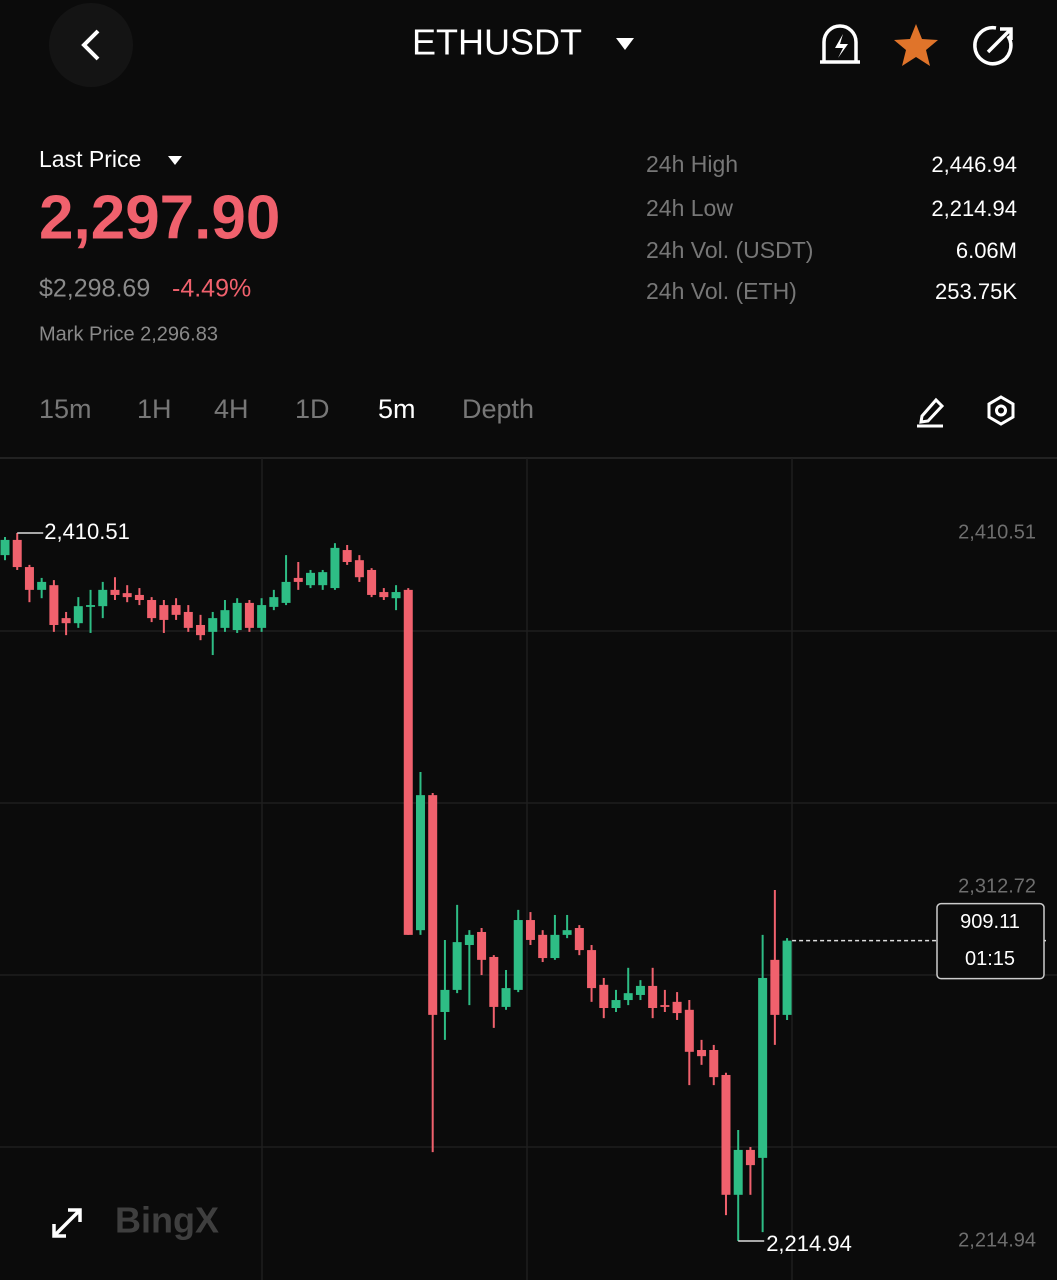 This screenshot has width=1057, height=1280. What do you see at coordinates (154, 409) in the screenshot?
I see `timeframe-tab: 1H` at bounding box center [154, 409].